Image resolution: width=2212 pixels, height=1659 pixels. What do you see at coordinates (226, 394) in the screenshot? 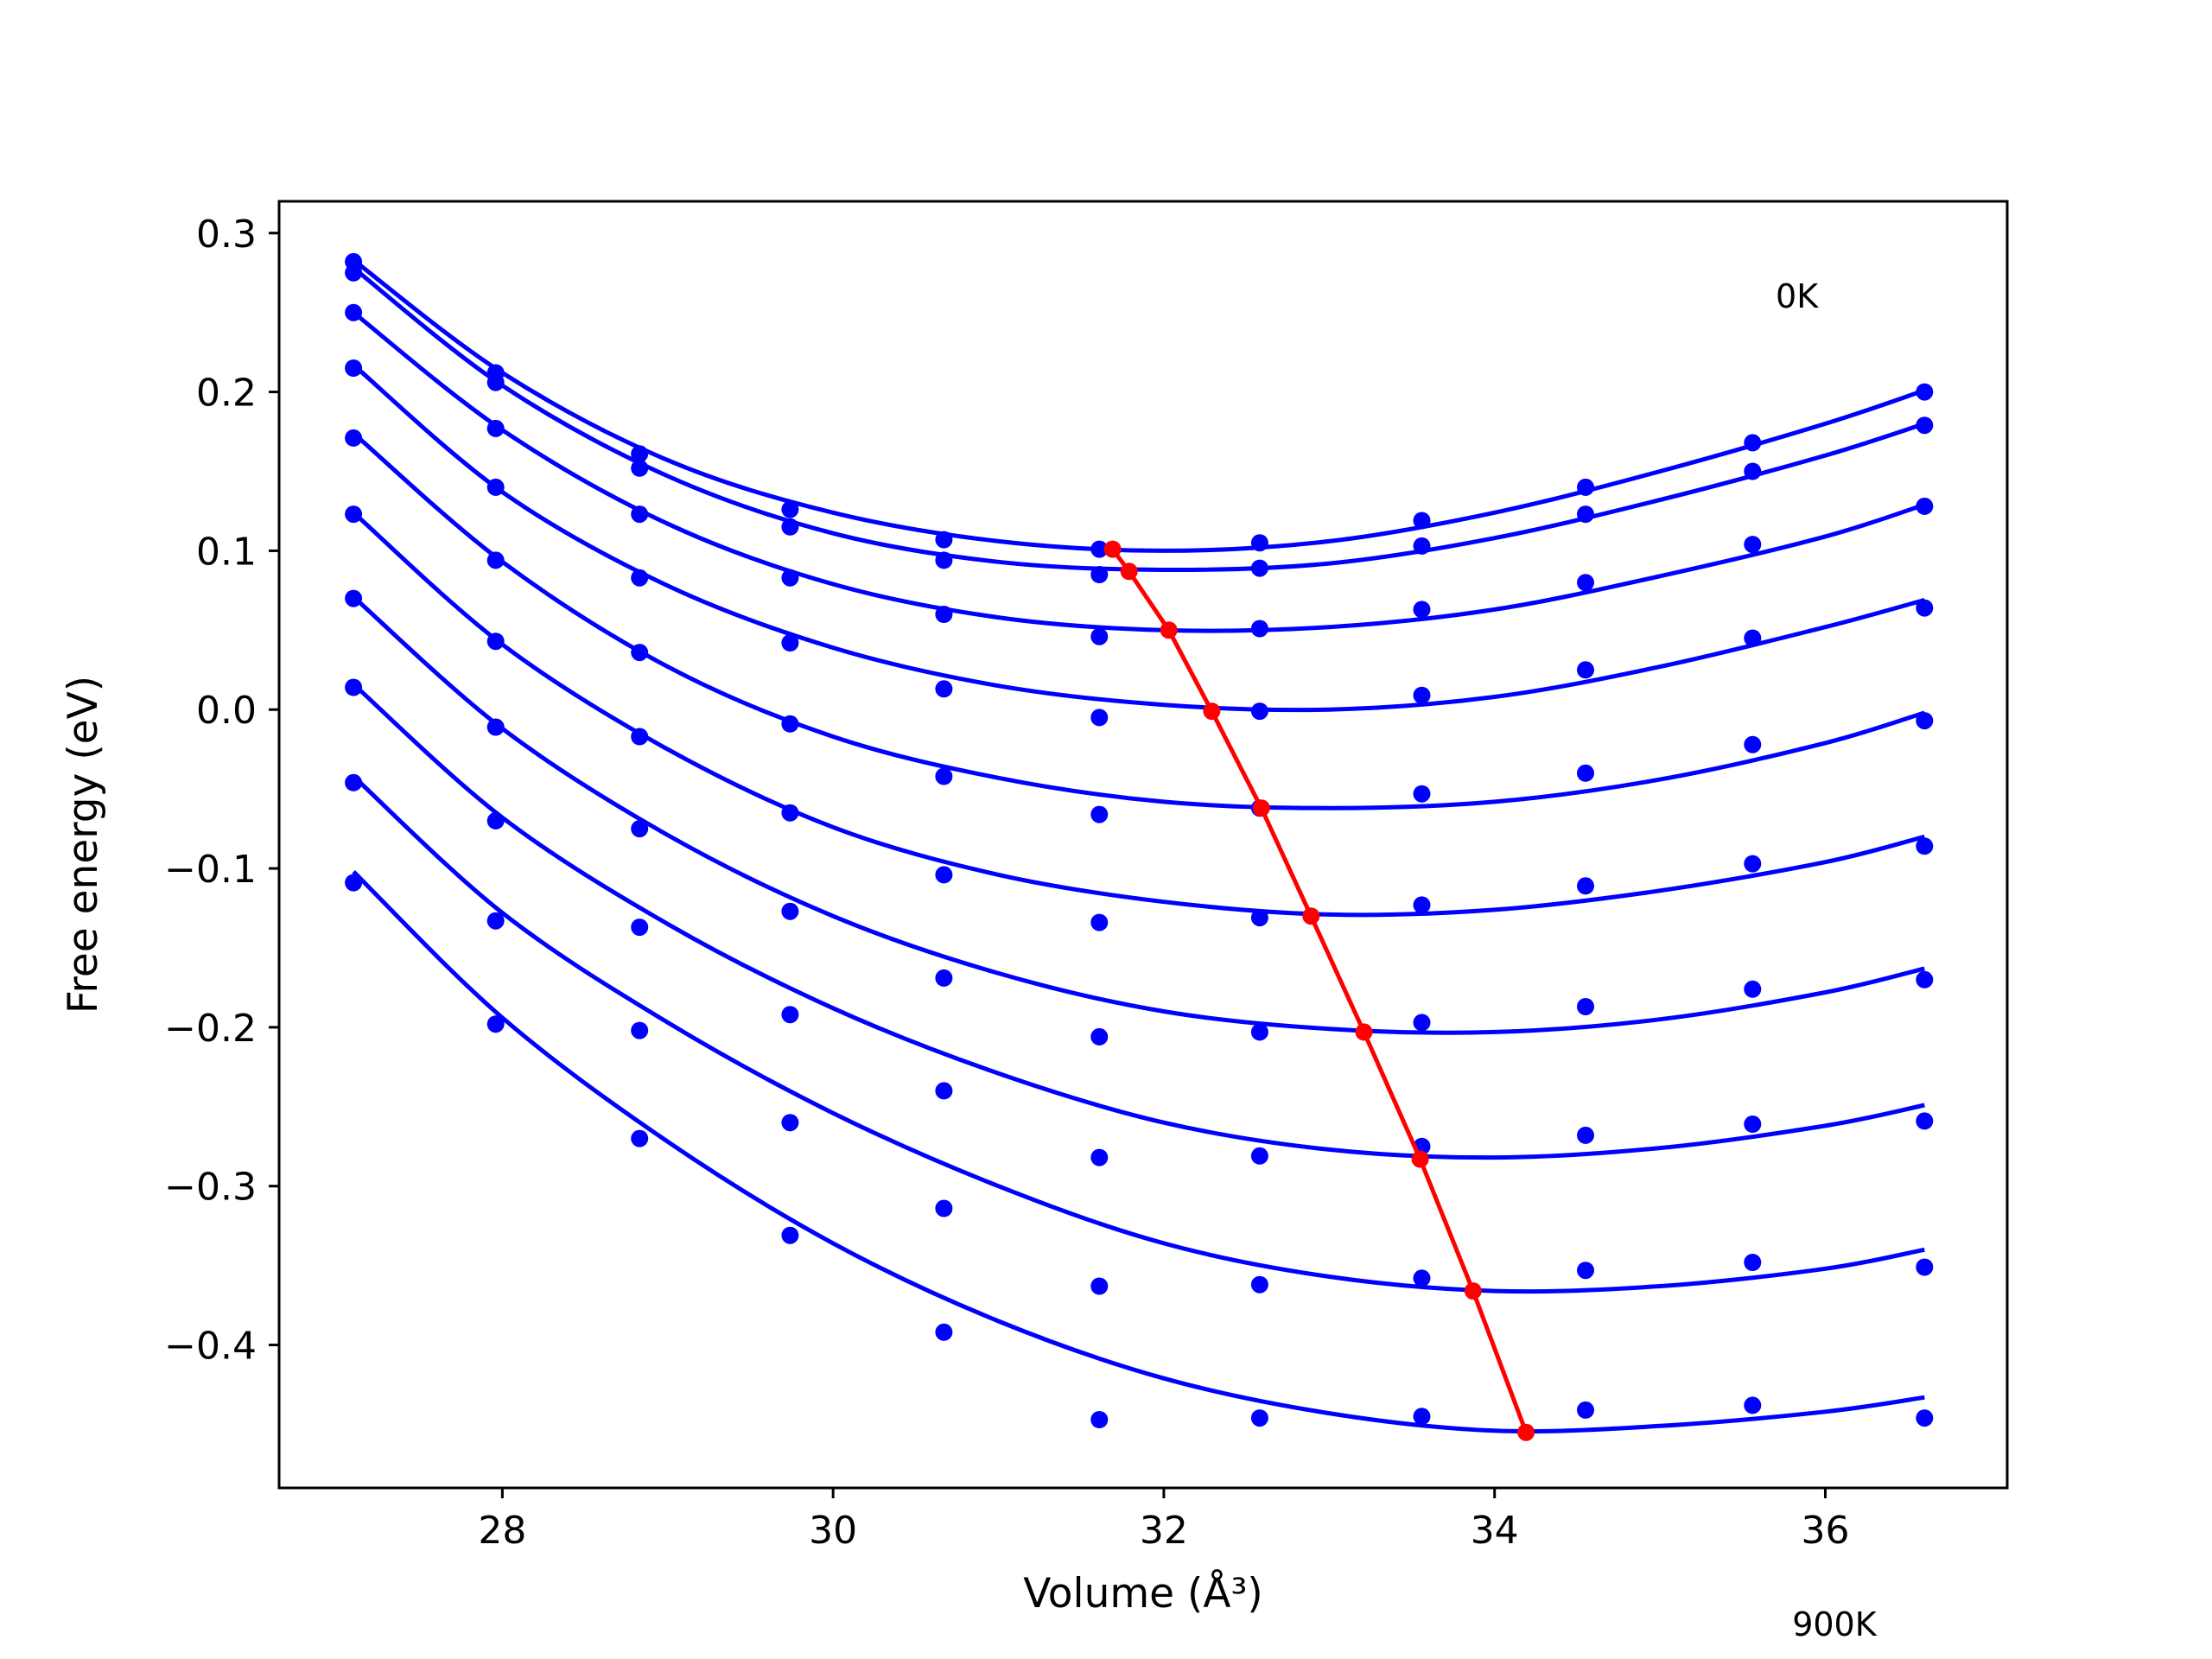
I see `y-tick-label: 0.2` at bounding box center [226, 394].